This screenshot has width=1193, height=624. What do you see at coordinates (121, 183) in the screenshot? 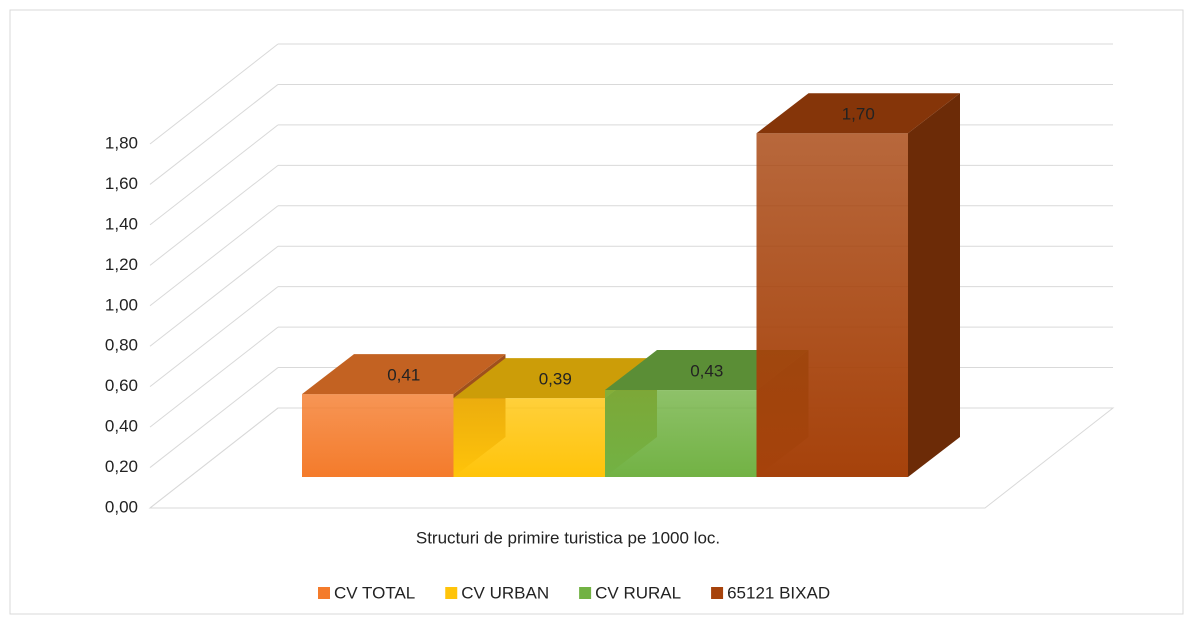
I see `y-tick-label: 1,60` at bounding box center [121, 183].